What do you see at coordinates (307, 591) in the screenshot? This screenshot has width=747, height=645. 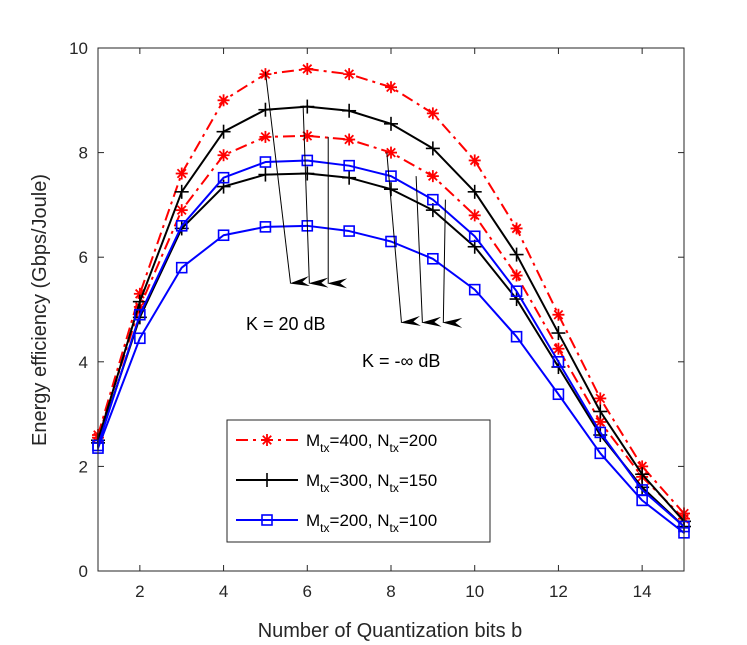 I see `x-tick-label: 6` at bounding box center [307, 591].